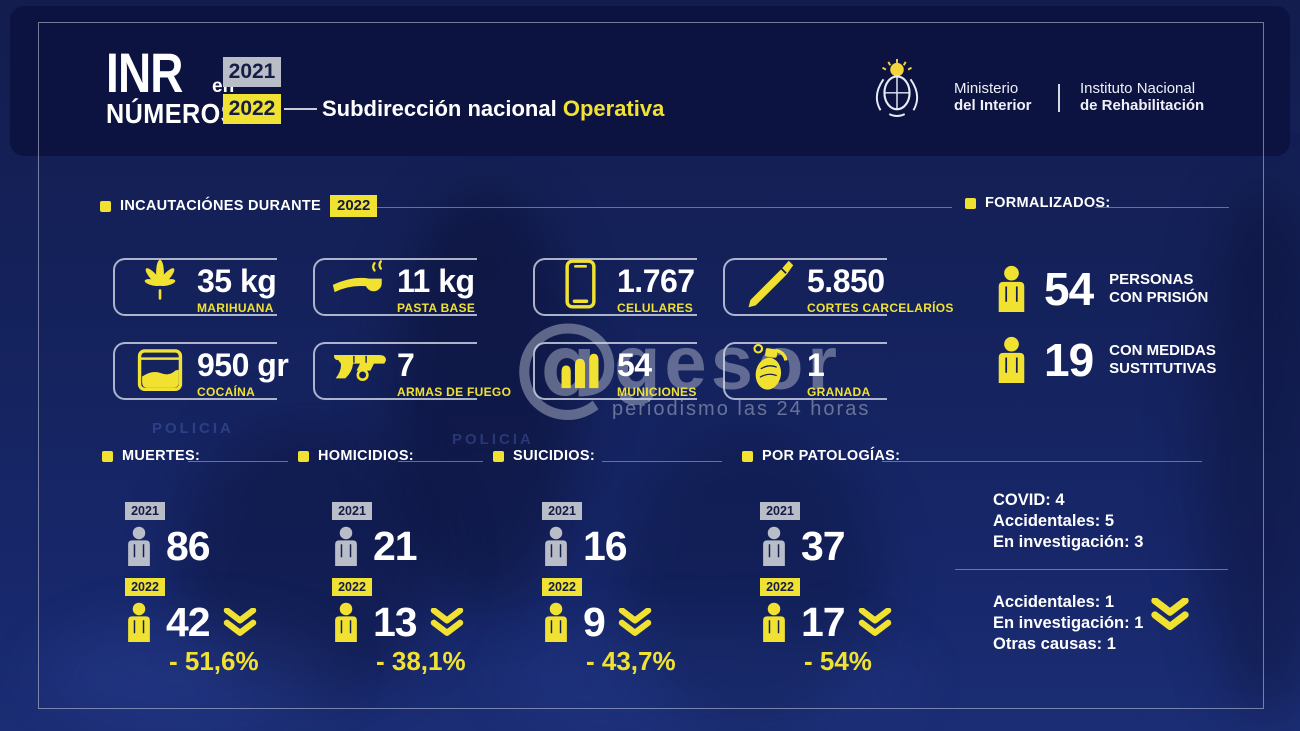 This screenshot has width=1300, height=731. What do you see at coordinates (656, 281) in the screenshot?
I see `seizure-value: 1.767` at bounding box center [656, 281].